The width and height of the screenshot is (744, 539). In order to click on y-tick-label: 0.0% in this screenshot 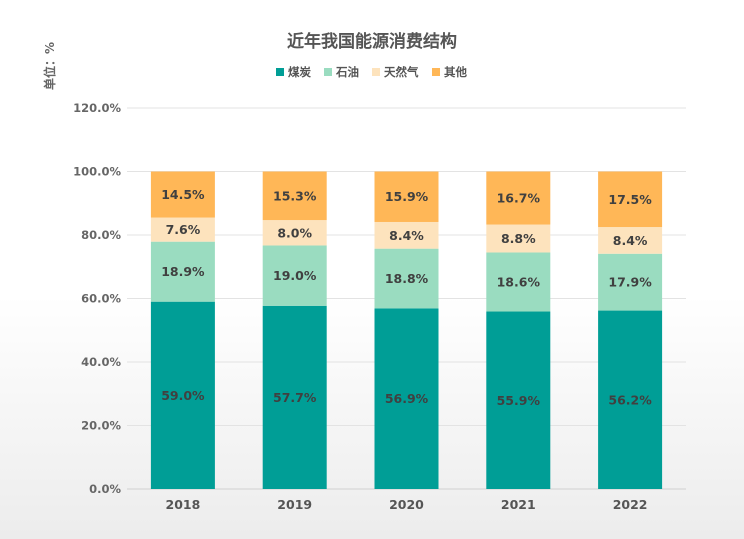, I will do `click(105, 489)`.